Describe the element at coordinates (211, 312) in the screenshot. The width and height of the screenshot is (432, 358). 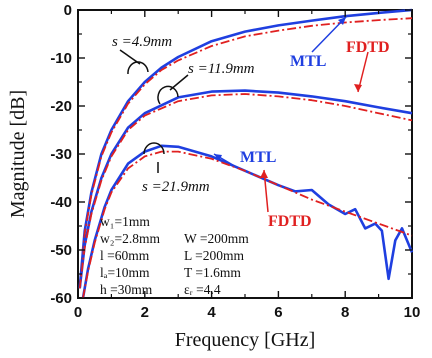
I see `x-tick-label: 4` at that location.